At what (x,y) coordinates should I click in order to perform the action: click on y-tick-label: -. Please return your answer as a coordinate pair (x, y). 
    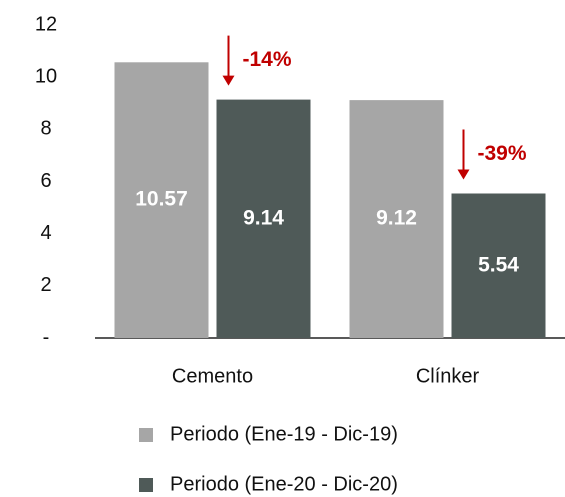
    Looking at the image, I should click on (46, 337).